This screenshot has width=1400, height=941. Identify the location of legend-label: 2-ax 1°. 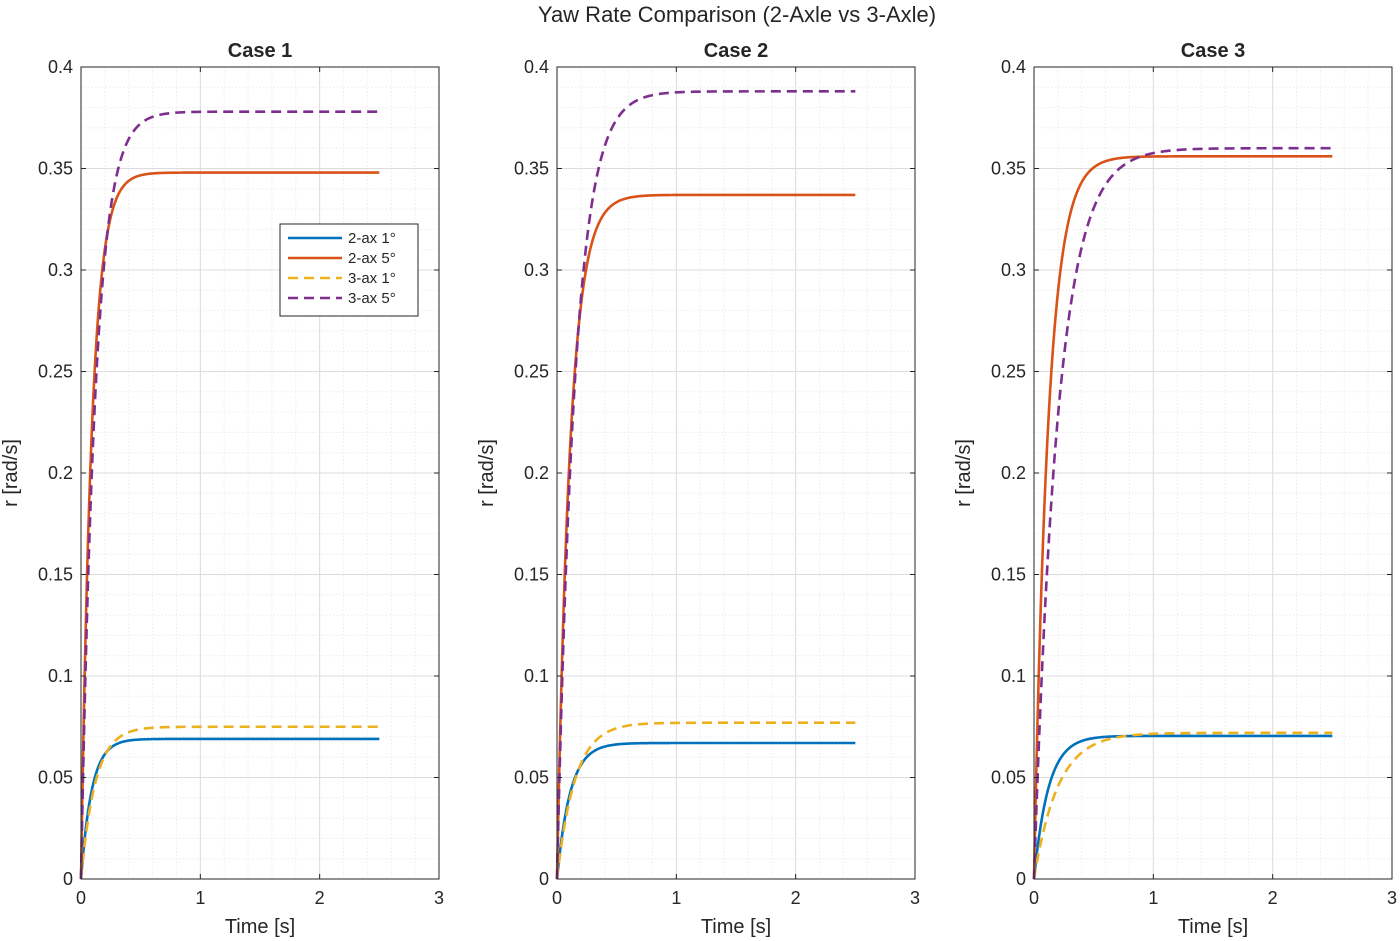
(372, 238).